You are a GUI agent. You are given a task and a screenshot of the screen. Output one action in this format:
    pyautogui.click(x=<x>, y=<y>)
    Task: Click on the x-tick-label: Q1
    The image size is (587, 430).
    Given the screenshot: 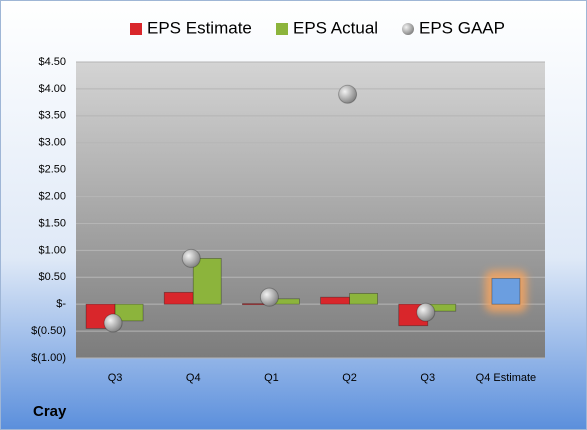 What is the action you would take?
    pyautogui.click(x=271, y=378)
    